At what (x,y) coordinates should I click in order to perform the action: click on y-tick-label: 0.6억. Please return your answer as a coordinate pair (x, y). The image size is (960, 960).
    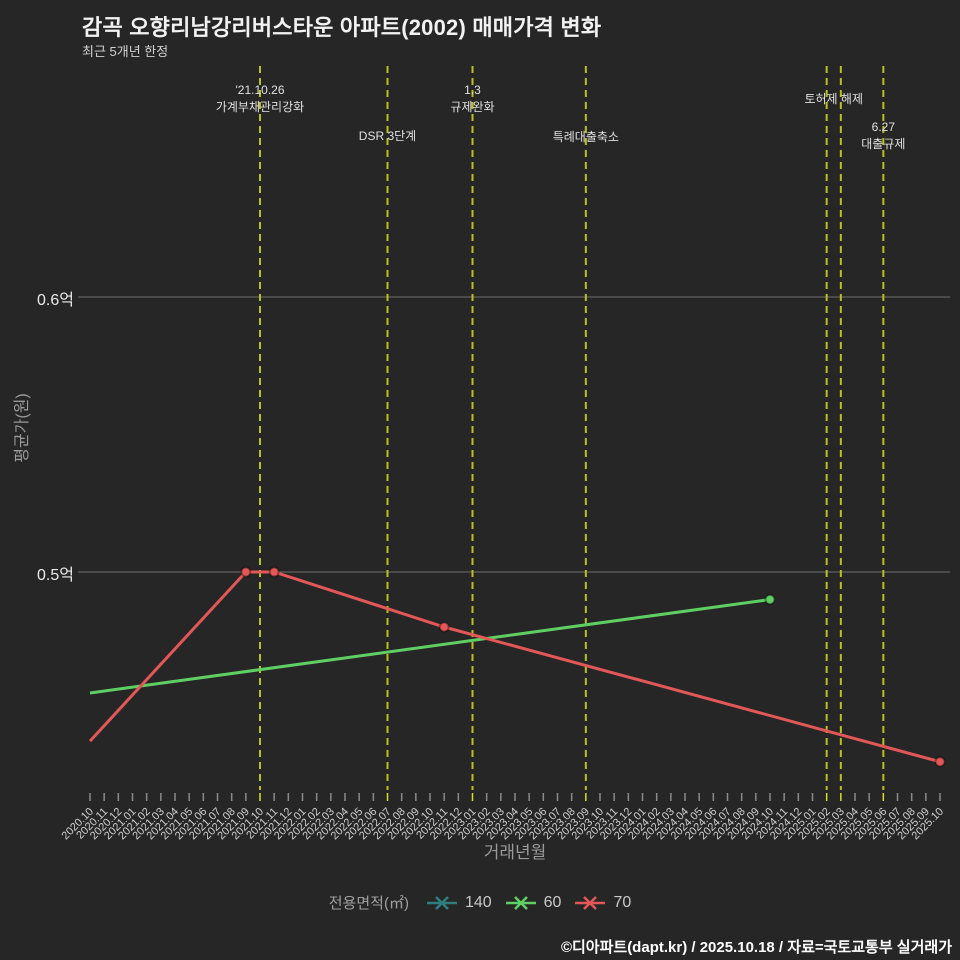
    Looking at the image, I should click on (55, 300).